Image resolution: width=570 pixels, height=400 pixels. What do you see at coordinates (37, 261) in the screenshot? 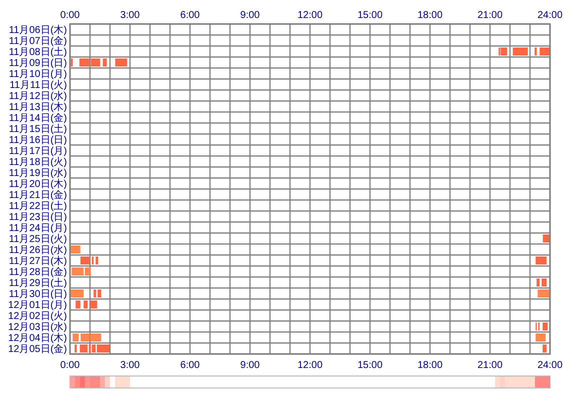
I see `y-tick-label: 11月27日(木)` at bounding box center [37, 261].